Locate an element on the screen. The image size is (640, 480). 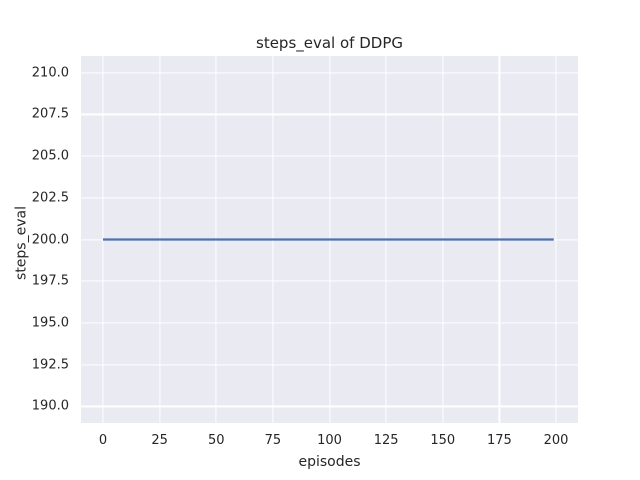
y-tick-label: 190.0 is located at coordinates (50, 406).